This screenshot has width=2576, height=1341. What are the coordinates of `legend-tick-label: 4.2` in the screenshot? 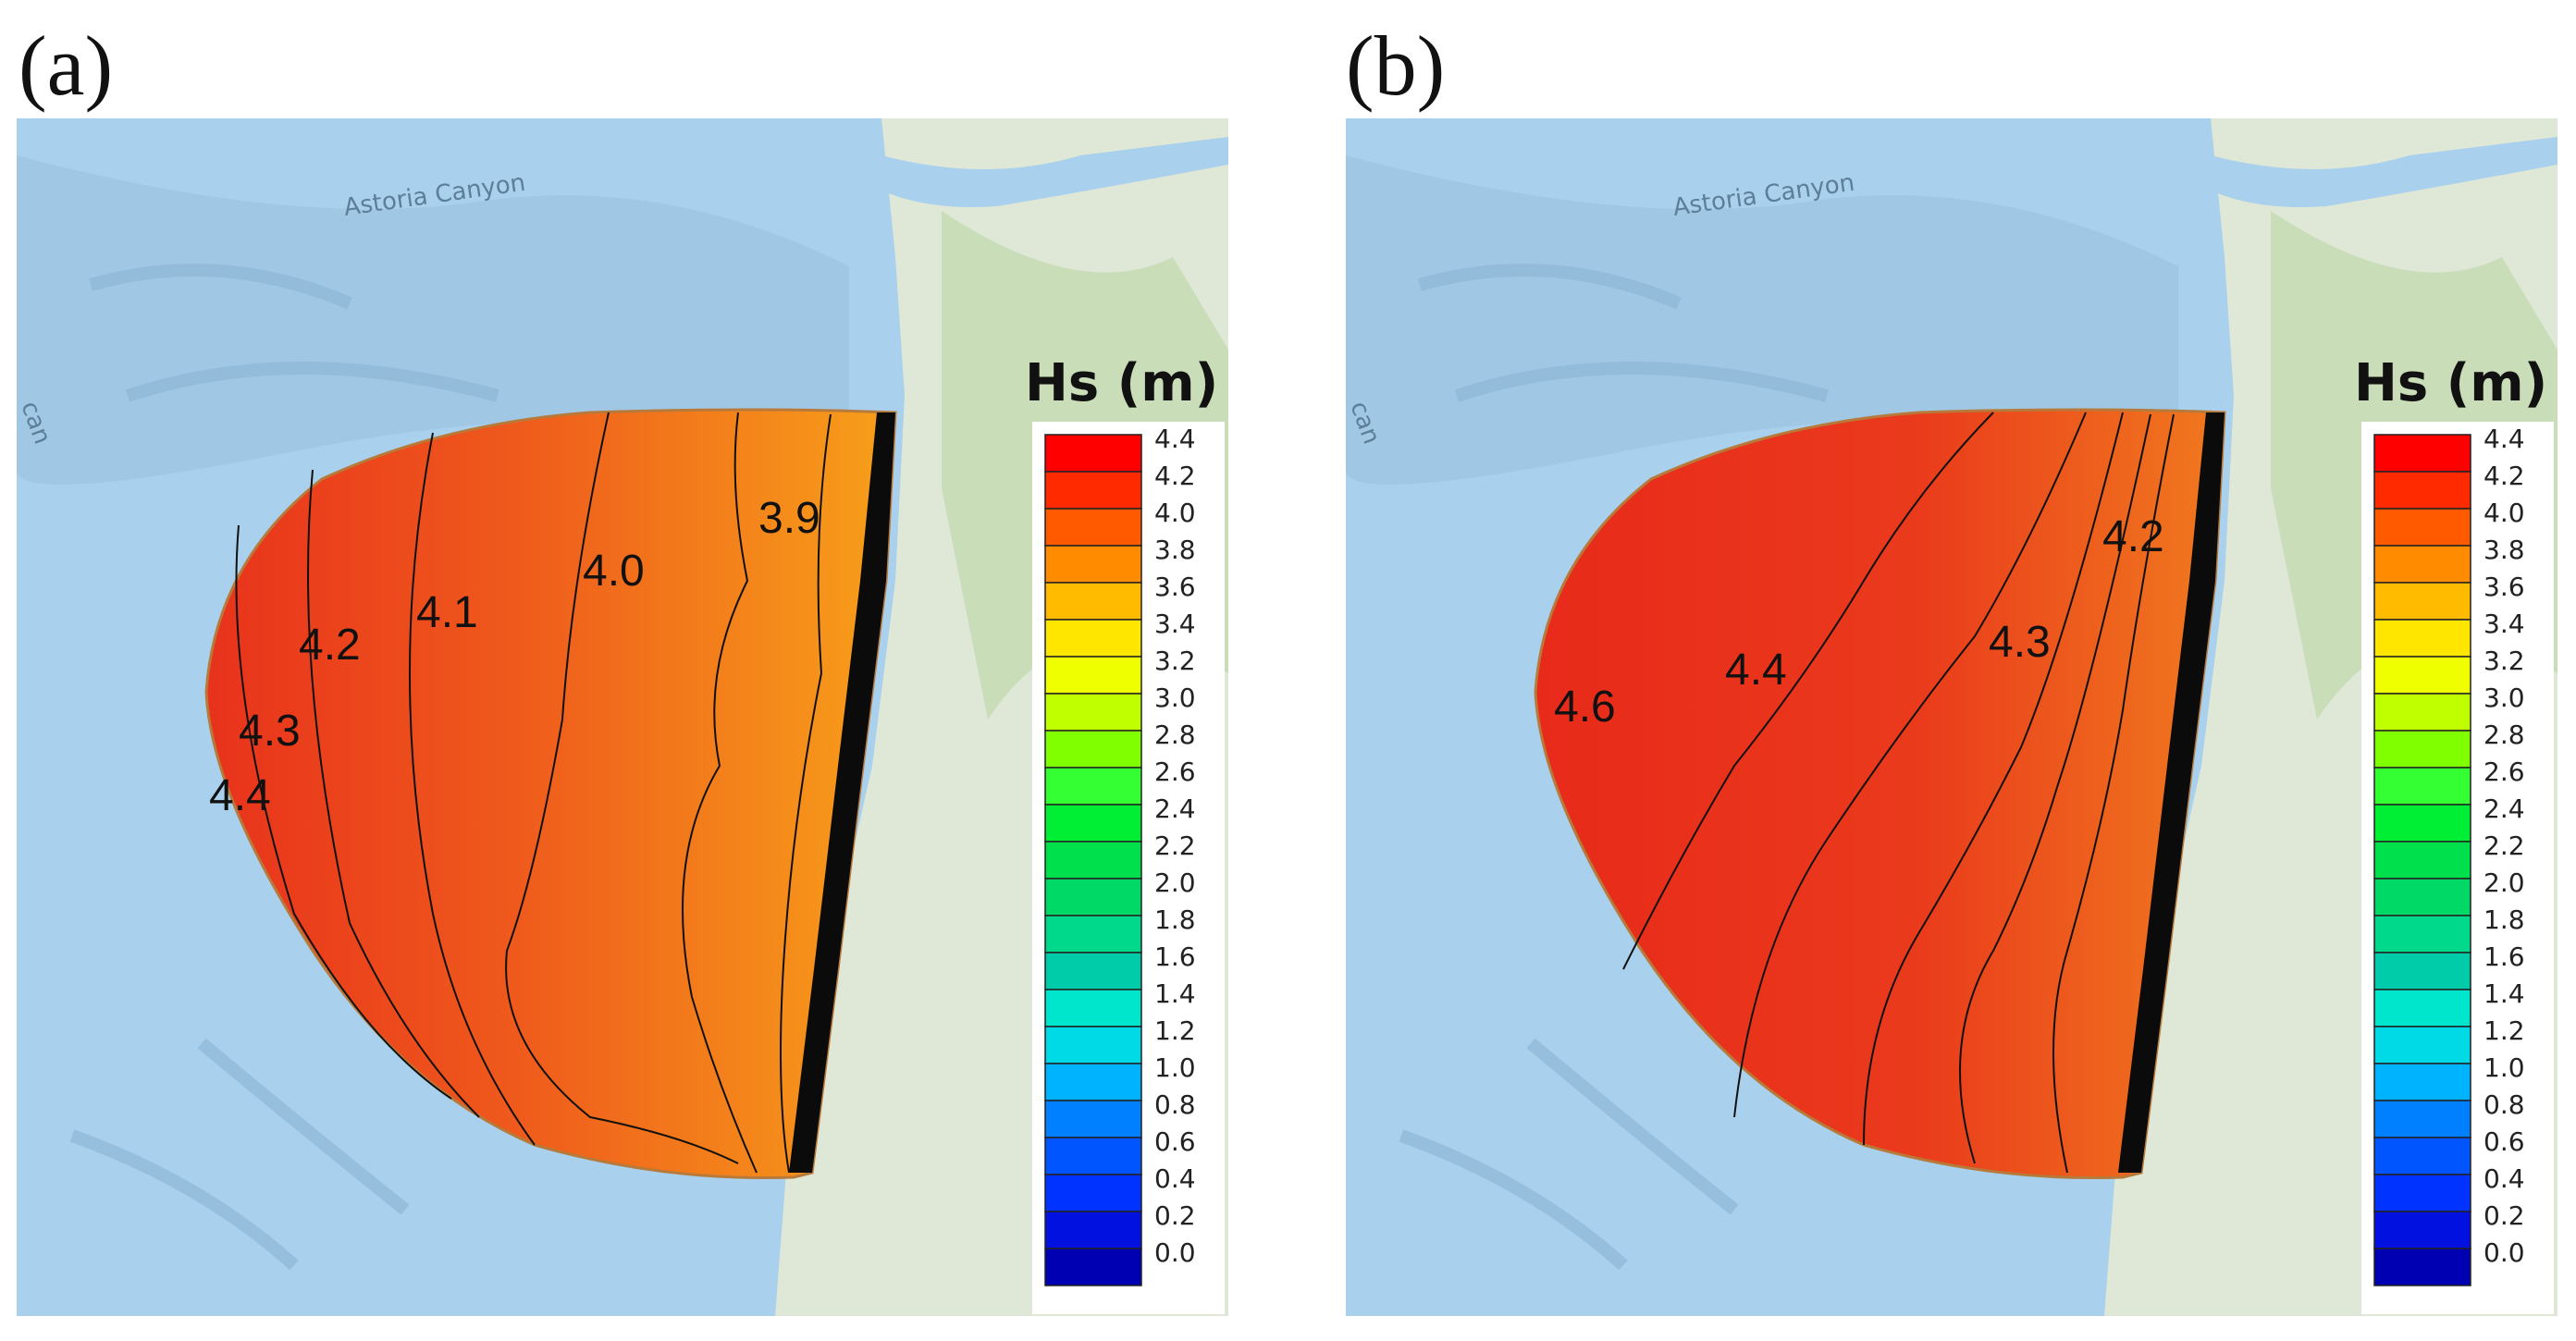 It's located at (1175, 476).